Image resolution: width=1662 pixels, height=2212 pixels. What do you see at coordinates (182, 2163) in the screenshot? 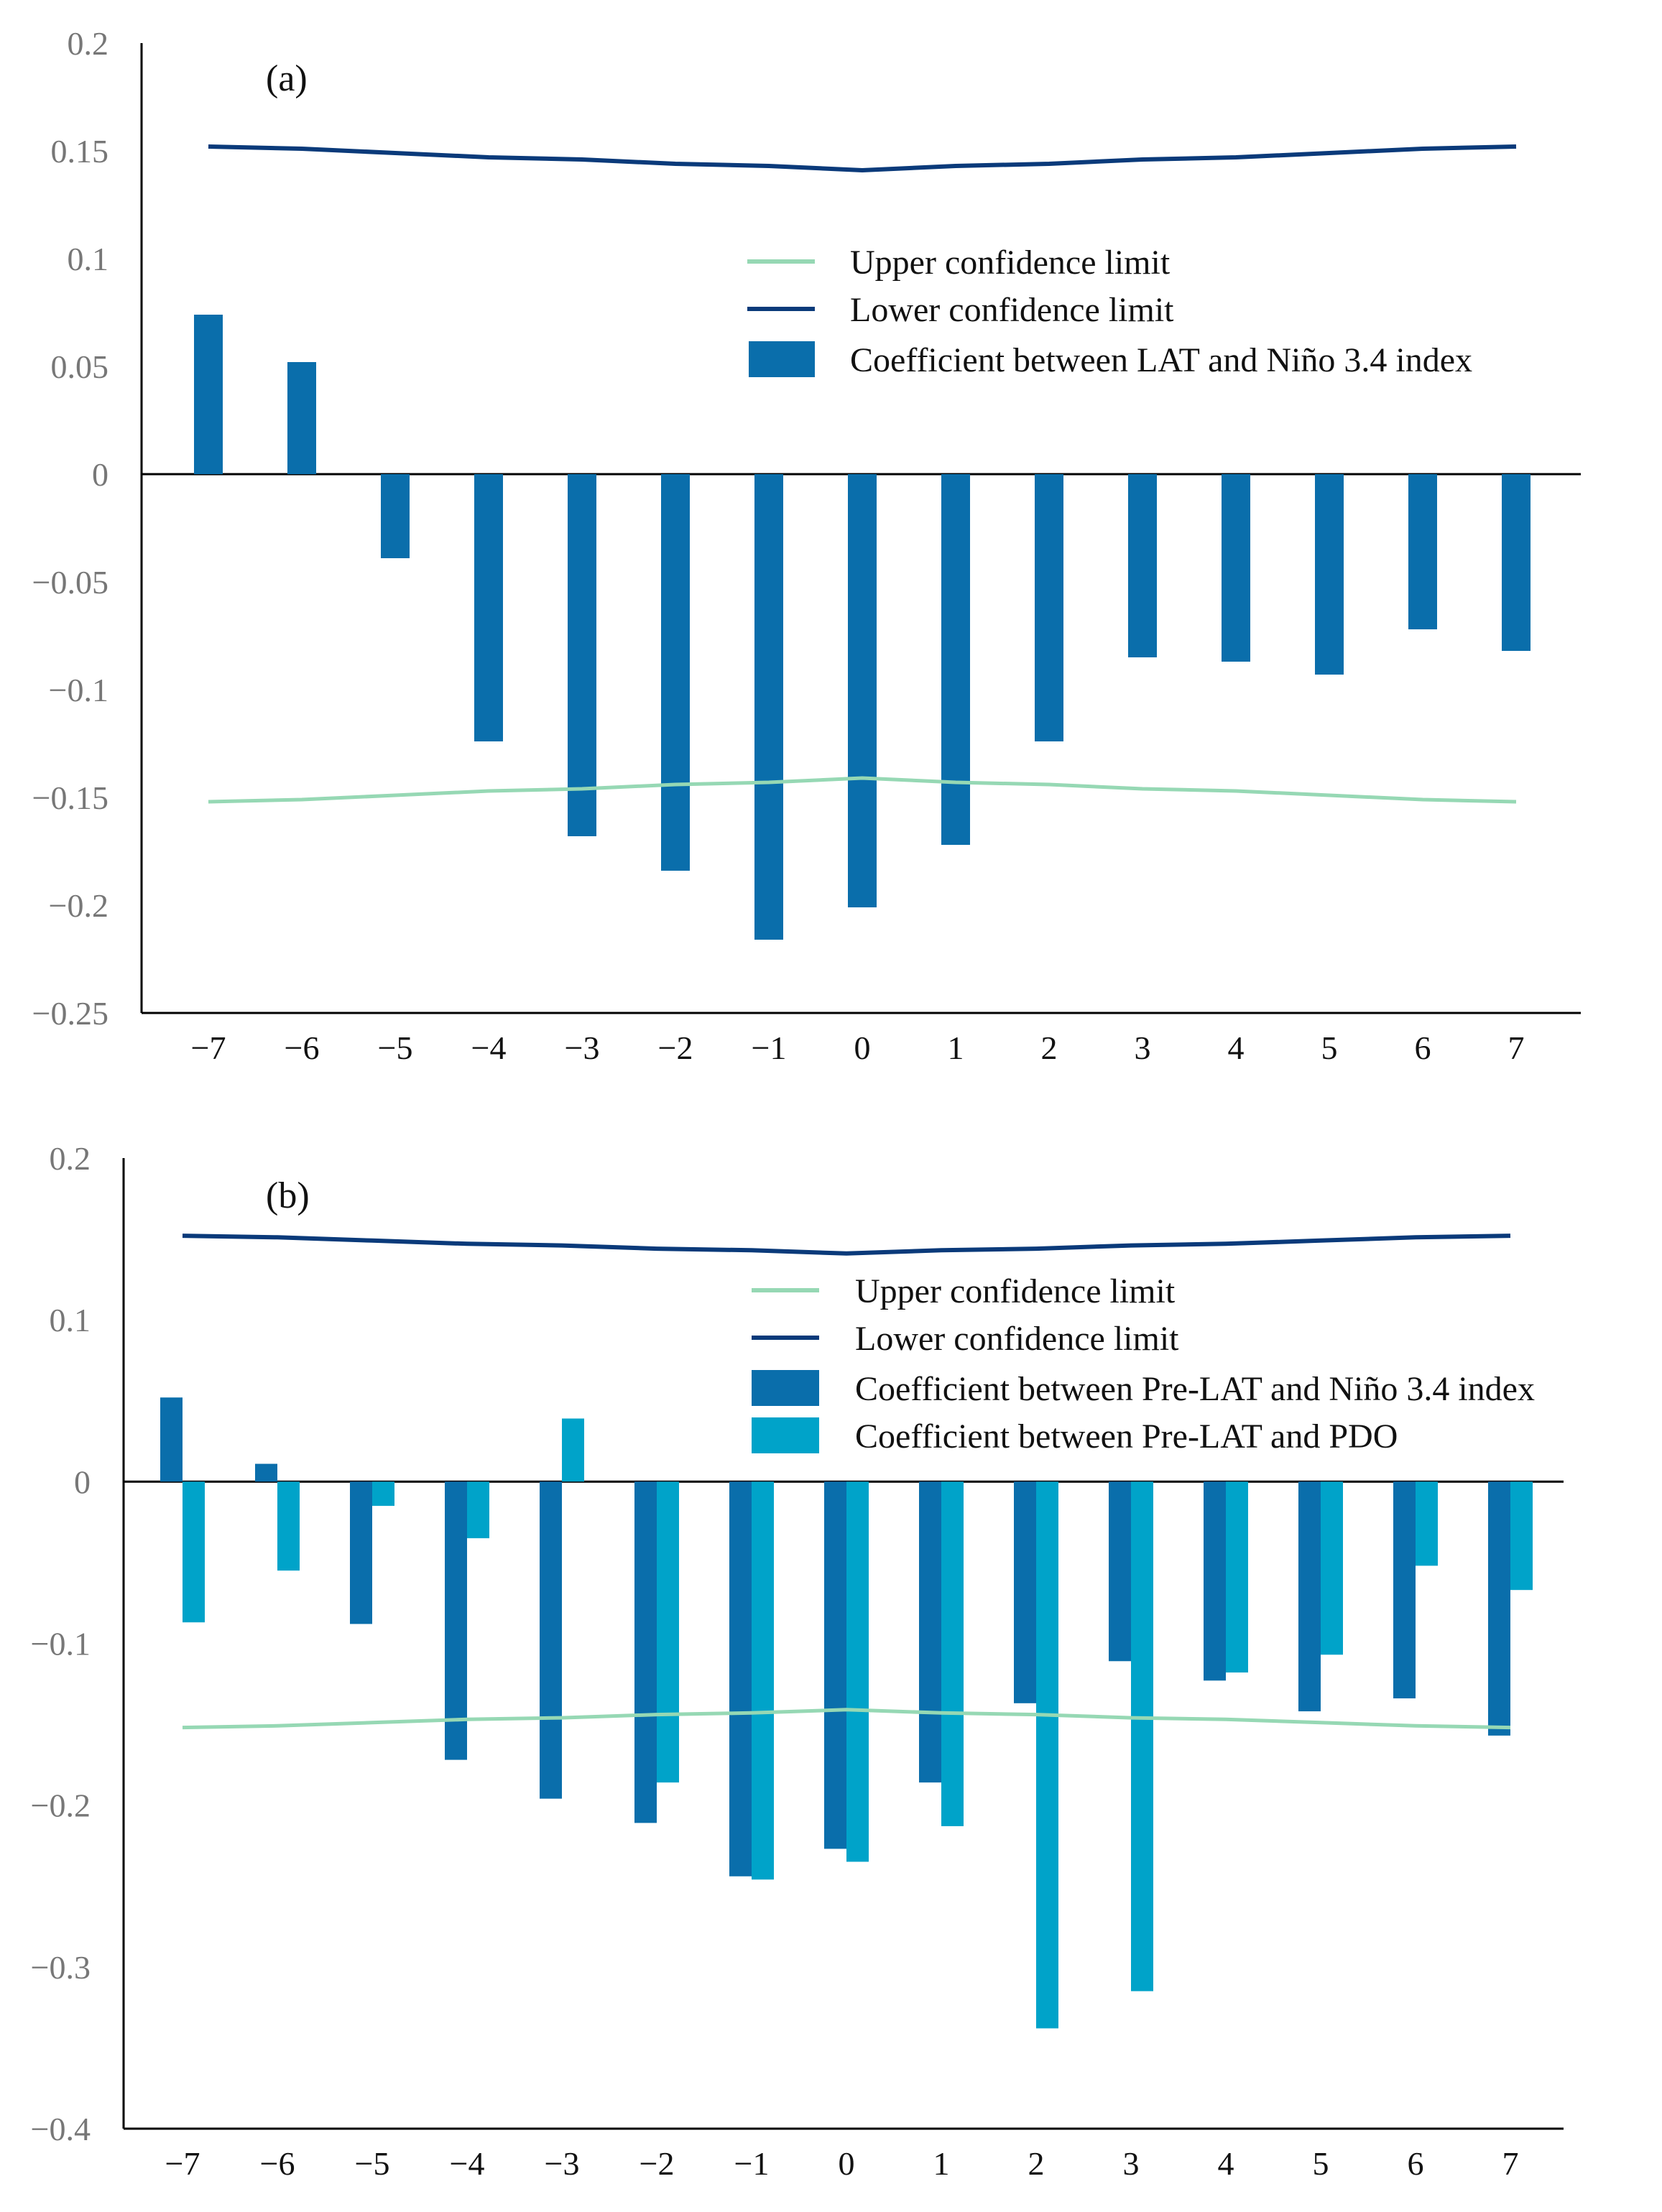
I see `panel-b-x-tick-label: −7` at bounding box center [182, 2163].